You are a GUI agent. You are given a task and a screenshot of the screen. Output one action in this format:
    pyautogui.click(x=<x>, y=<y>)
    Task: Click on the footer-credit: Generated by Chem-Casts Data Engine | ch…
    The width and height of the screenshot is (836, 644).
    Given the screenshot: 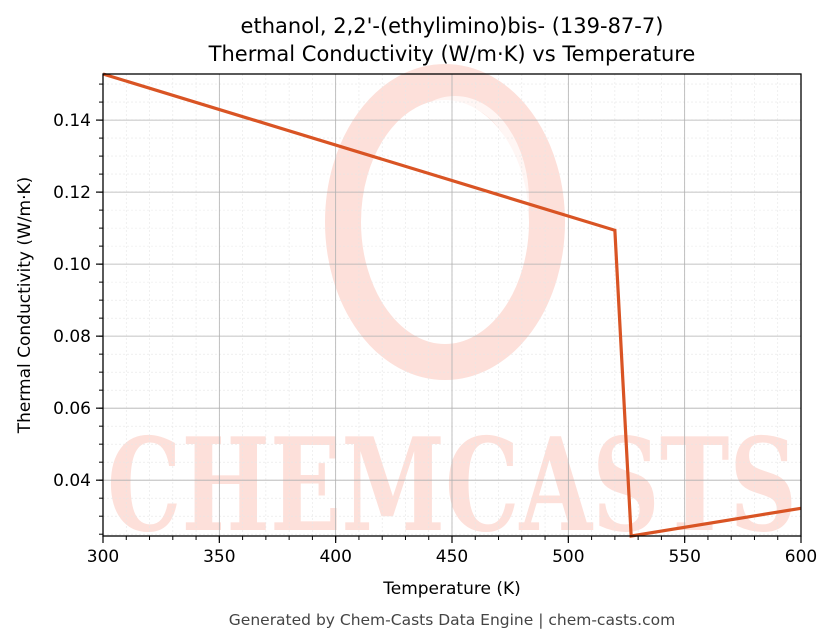 What is the action you would take?
    pyautogui.click(x=452, y=620)
    